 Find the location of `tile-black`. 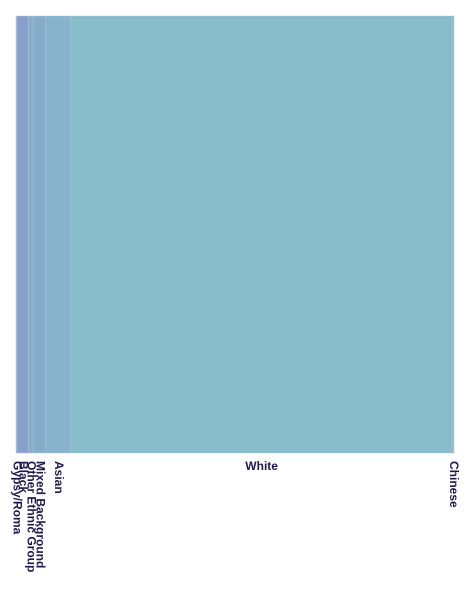

tile-black is located at coordinates (22, 234).